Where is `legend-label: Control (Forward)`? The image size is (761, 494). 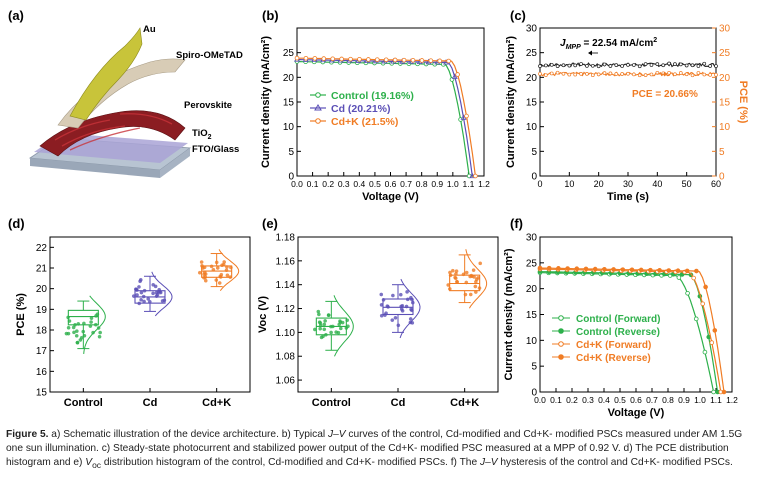 legend-label: Control (Forward) is located at coordinates (618, 319).